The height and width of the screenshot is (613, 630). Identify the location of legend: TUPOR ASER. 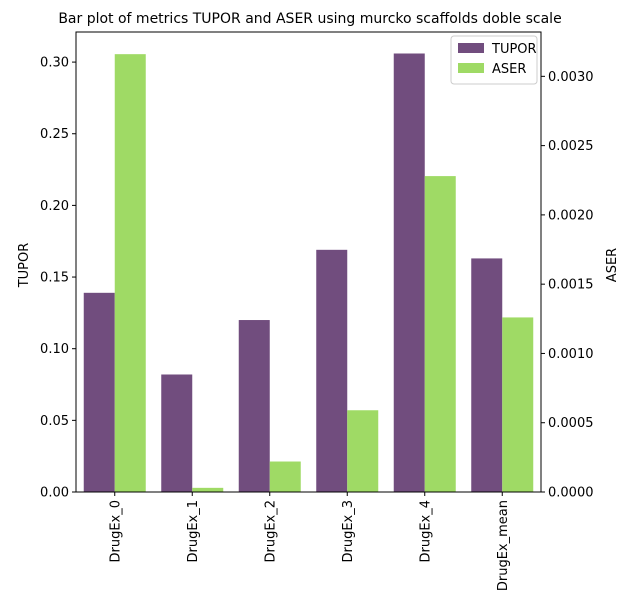
(494, 60).